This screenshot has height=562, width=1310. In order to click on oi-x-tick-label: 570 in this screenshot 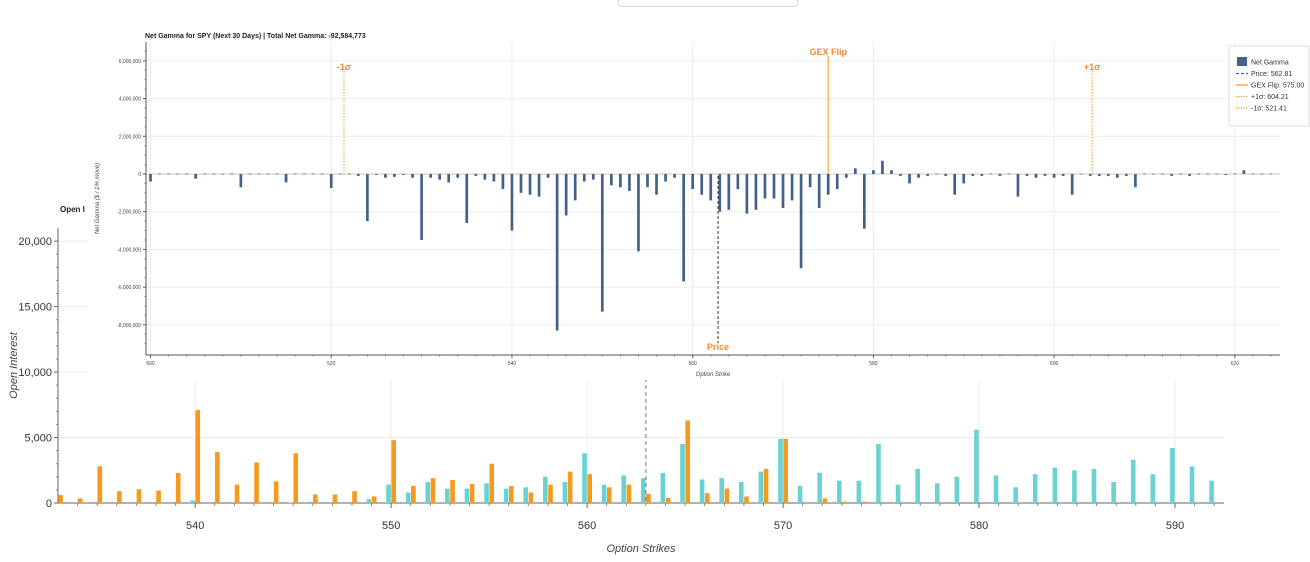, I will do `click(783, 526)`.